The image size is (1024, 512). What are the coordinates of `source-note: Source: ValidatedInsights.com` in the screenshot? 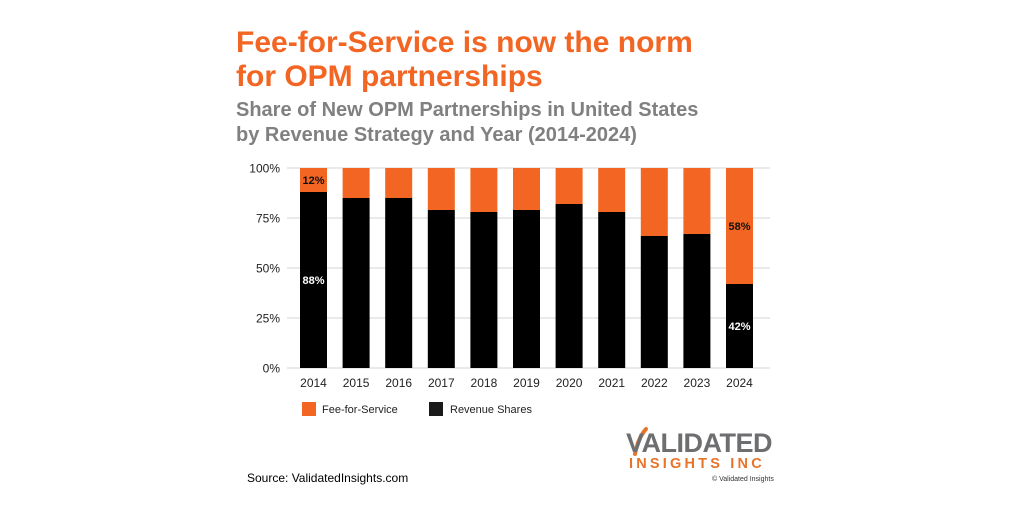 It's located at (328, 478).